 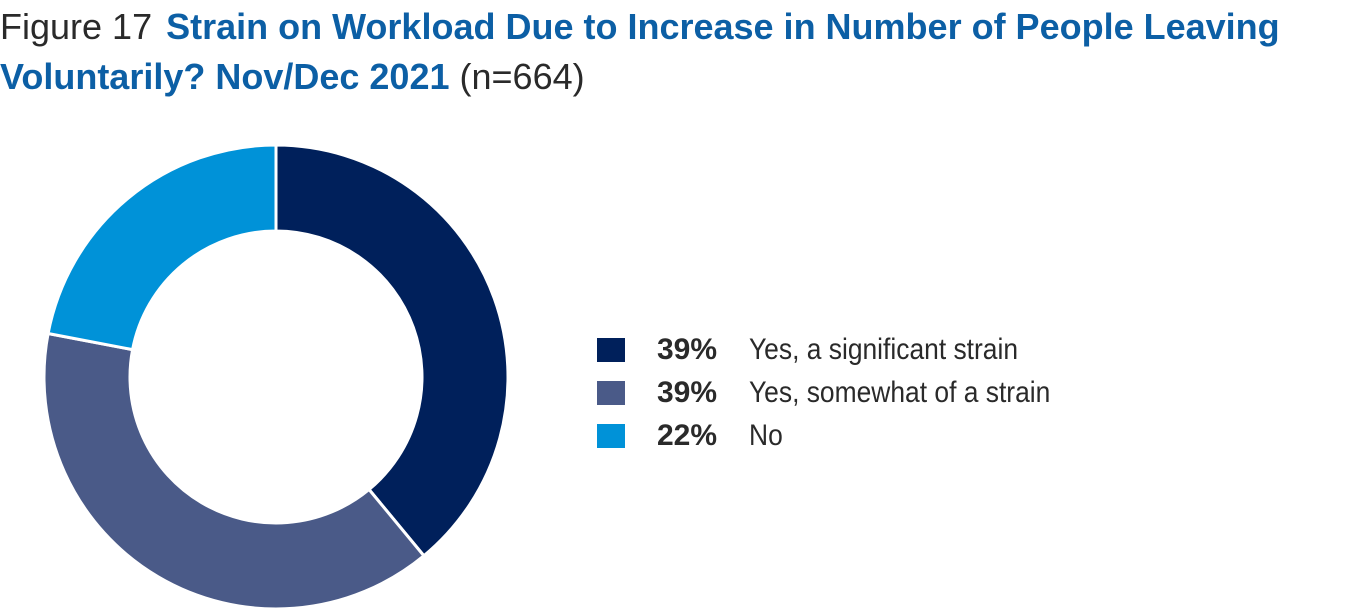 What do you see at coordinates (766, 435) in the screenshot?
I see `legend-label: No` at bounding box center [766, 435].